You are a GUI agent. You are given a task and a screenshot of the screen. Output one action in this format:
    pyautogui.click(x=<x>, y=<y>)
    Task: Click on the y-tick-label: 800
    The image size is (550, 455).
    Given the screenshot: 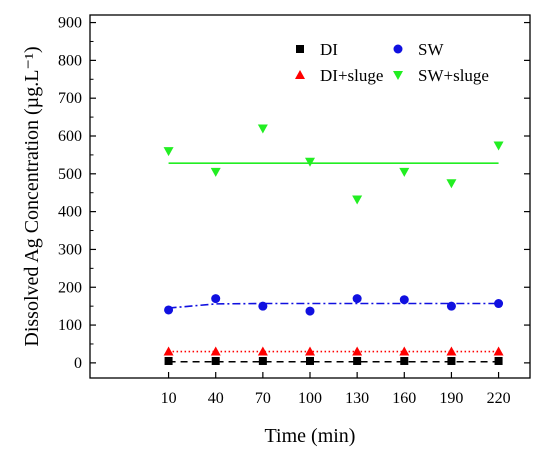 What is the action you would take?
    pyautogui.click(x=70, y=60)
    